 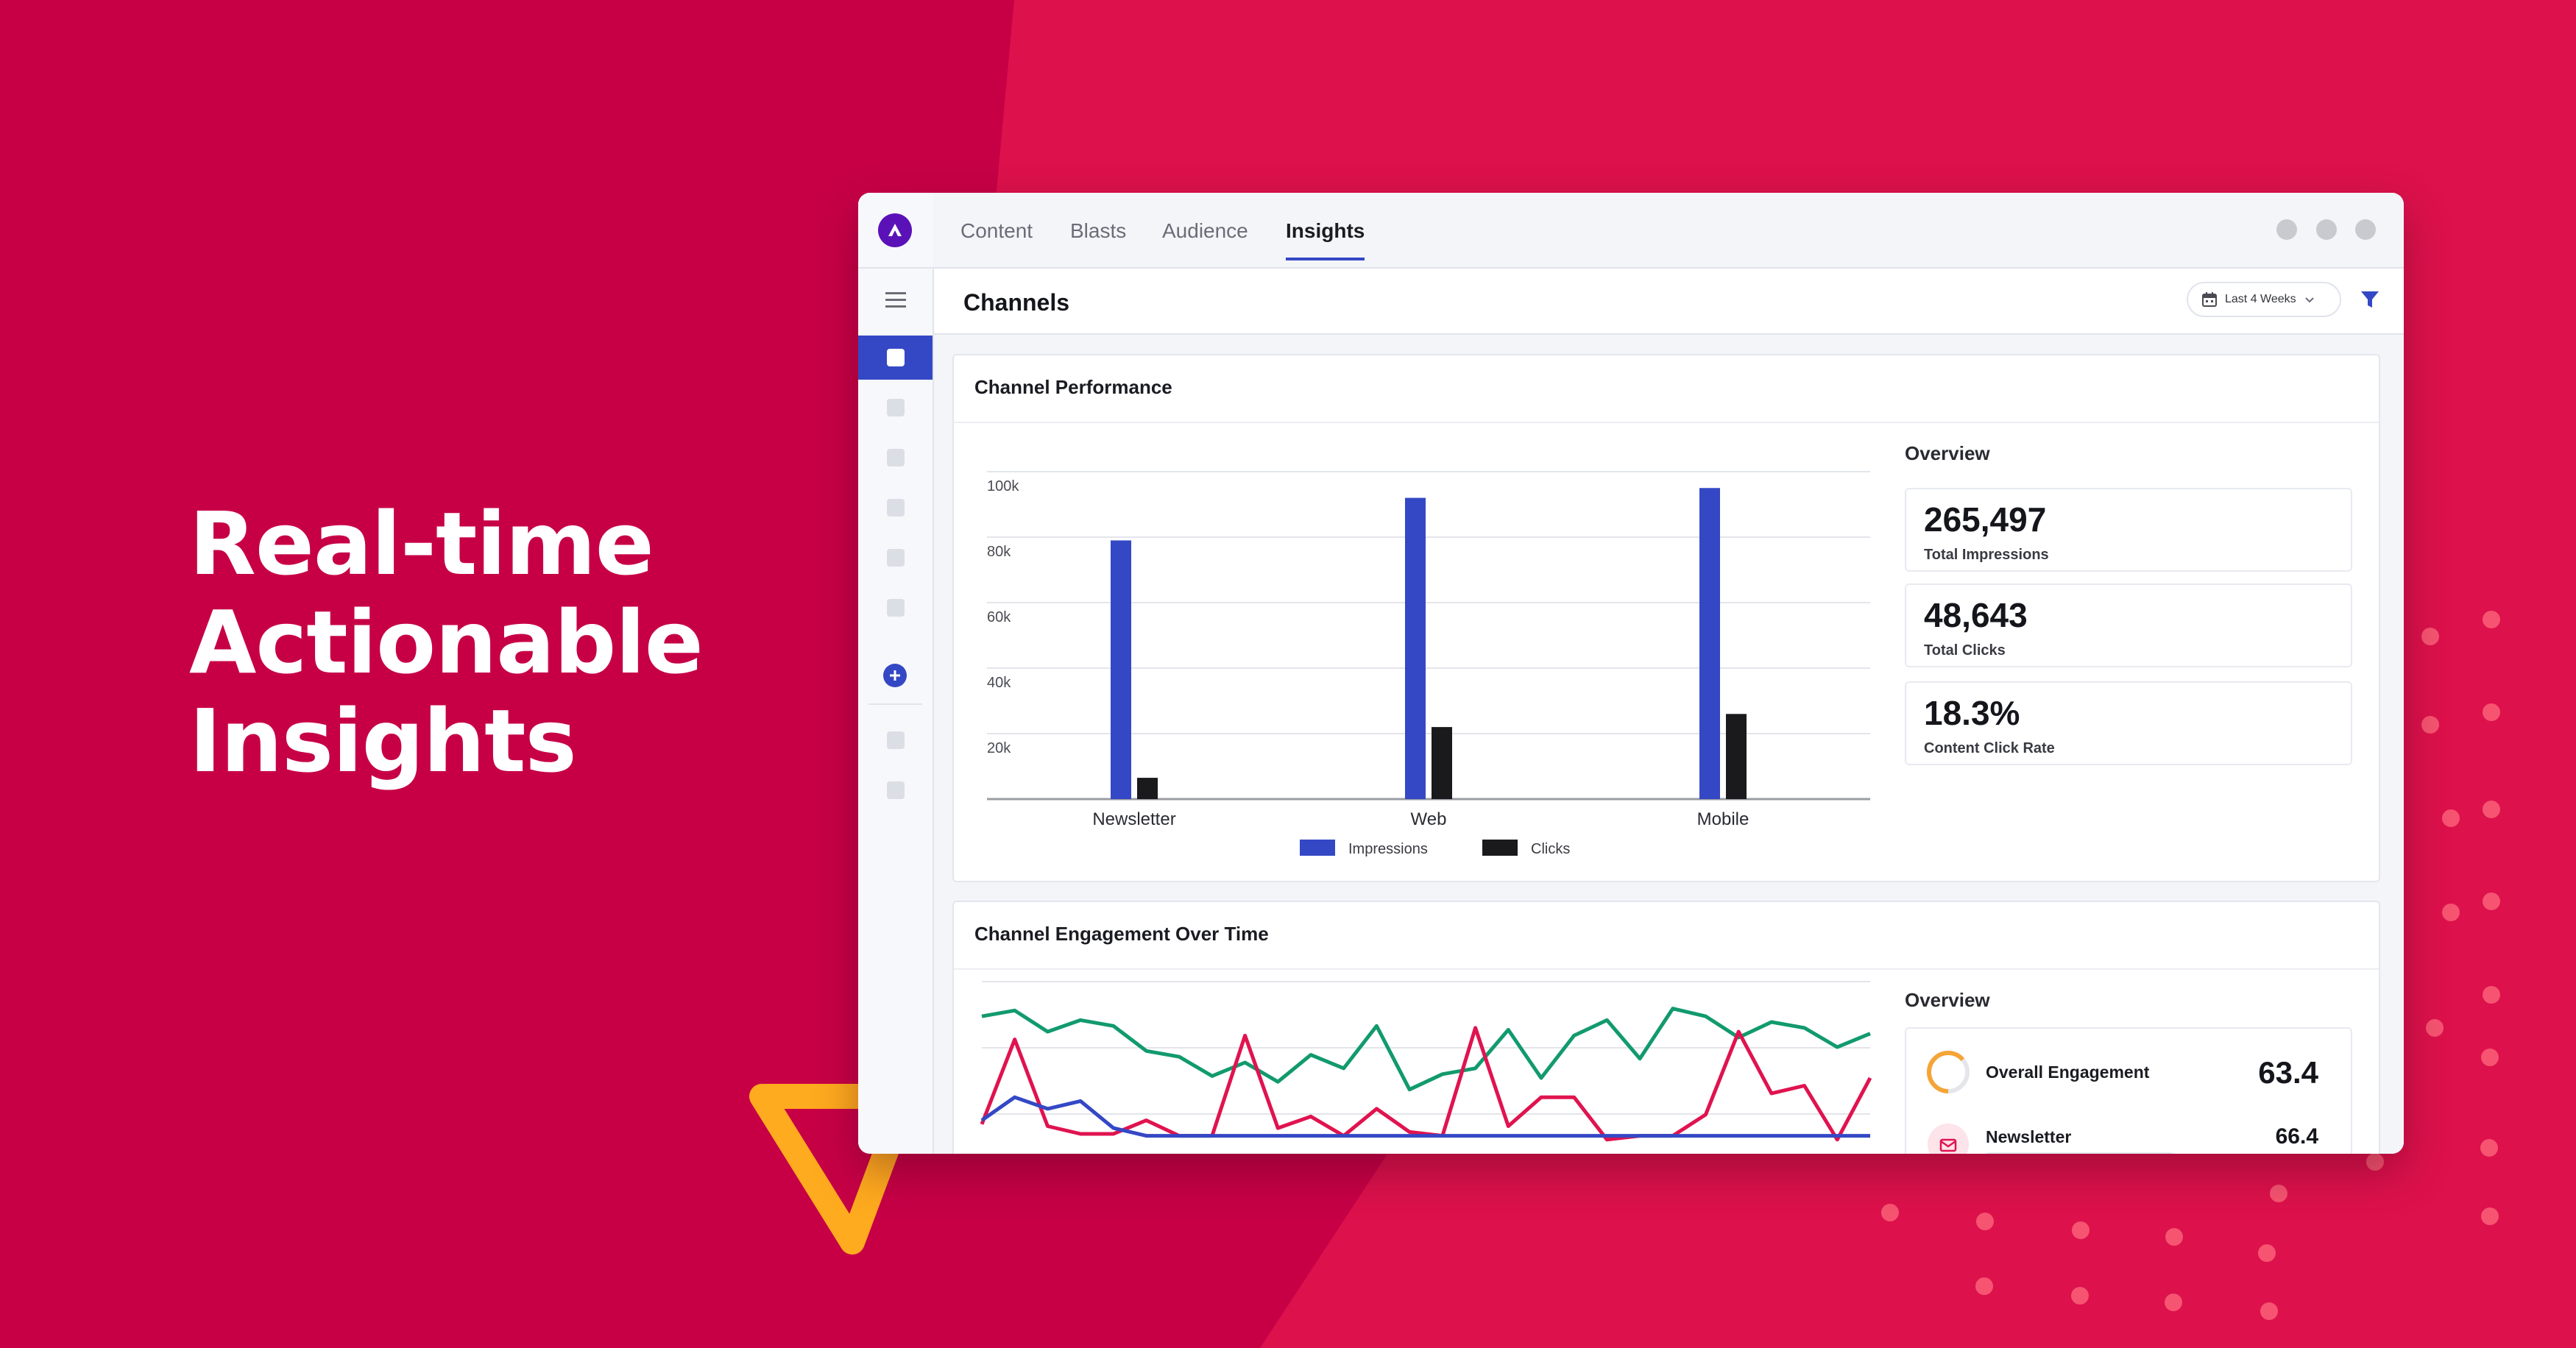 I want to click on y-tick-label: 20k, so click(x=999, y=748).